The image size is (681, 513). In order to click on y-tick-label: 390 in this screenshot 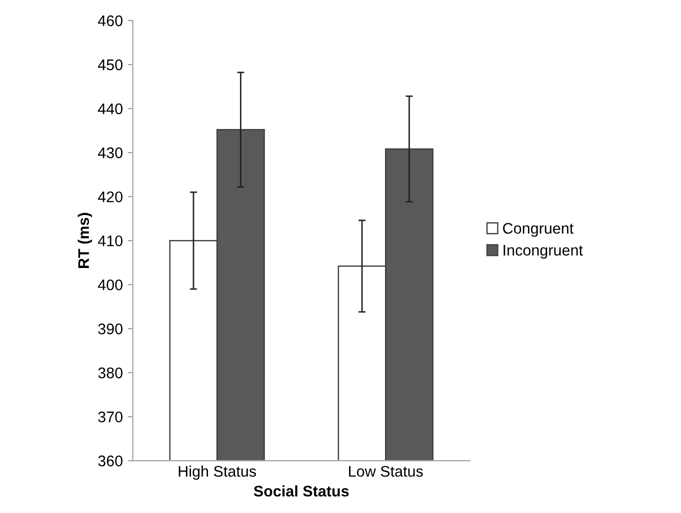, I will do `click(110, 328)`.